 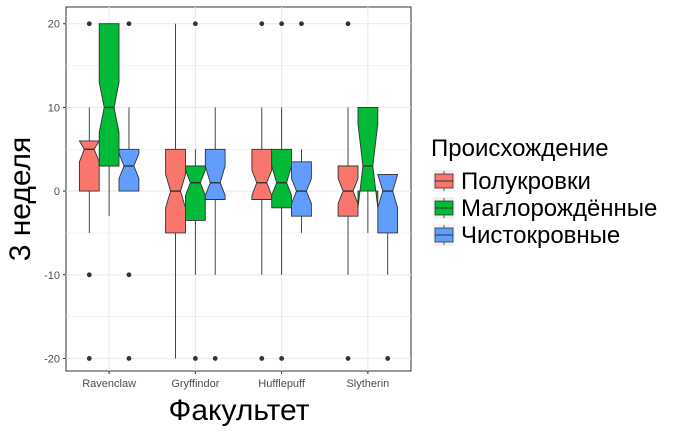 I want to click on y-tick-label: -10, so click(x=52, y=276).